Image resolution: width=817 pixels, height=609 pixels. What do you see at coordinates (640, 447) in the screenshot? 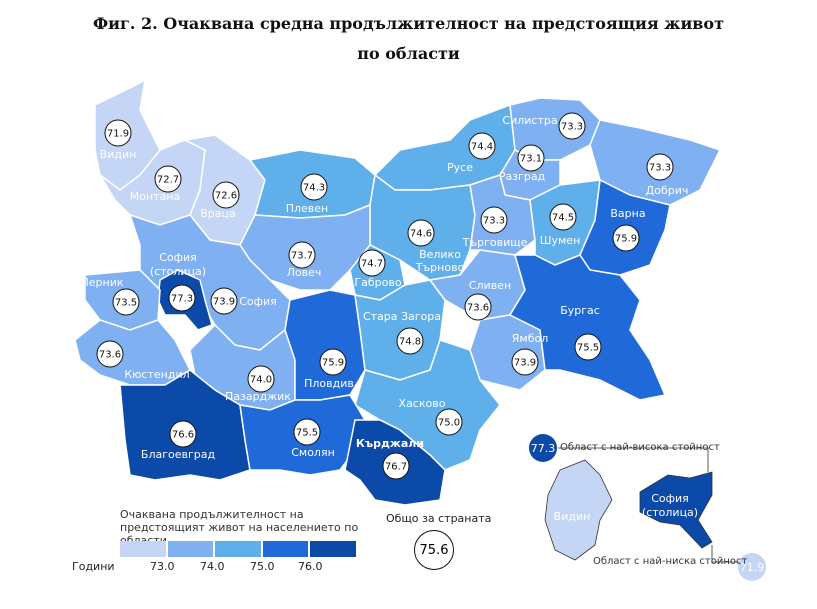
I see `highest-label: Област с най-висока стойност` at bounding box center [640, 447].